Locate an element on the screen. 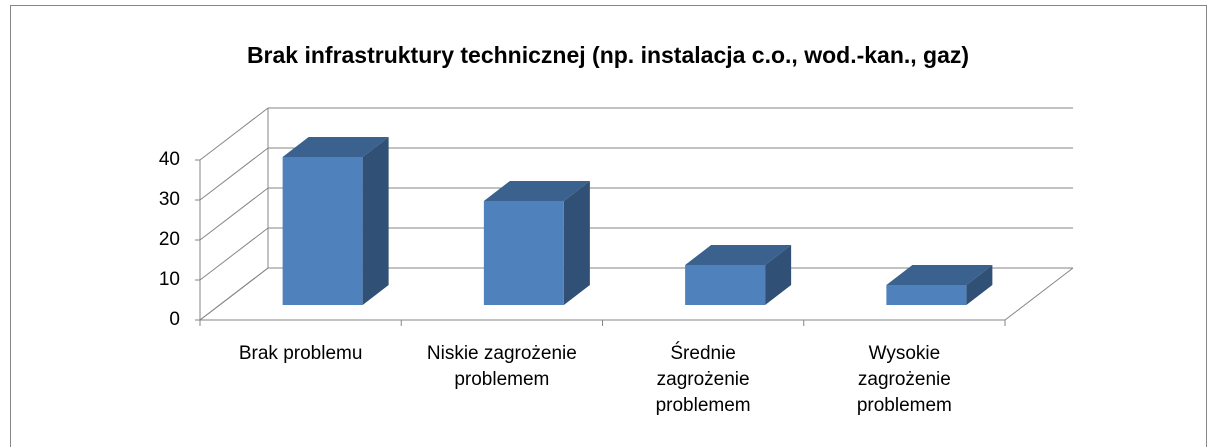 This screenshot has width=1217, height=447. x-tick-label: Średnie zagrożenie problemem is located at coordinates (703, 379).